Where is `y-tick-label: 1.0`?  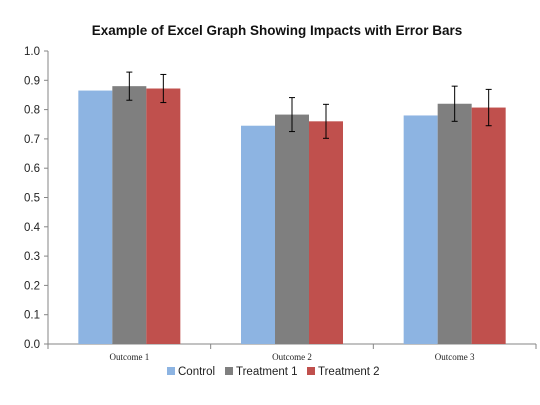 y-tick-label: 1.0 is located at coordinates (32, 52).